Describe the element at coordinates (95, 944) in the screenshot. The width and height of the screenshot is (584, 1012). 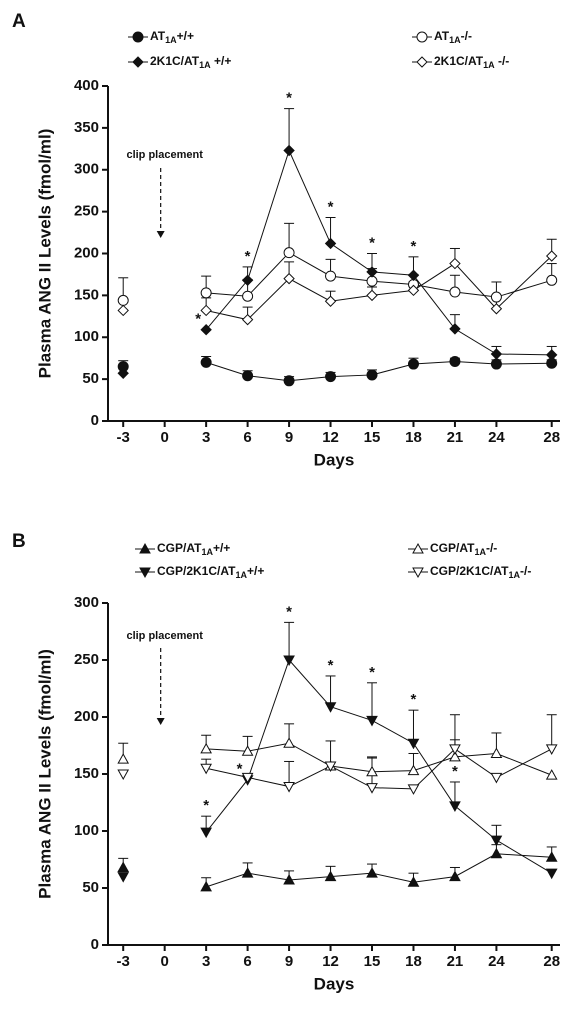
I see `y-tick-label: 0` at that location.